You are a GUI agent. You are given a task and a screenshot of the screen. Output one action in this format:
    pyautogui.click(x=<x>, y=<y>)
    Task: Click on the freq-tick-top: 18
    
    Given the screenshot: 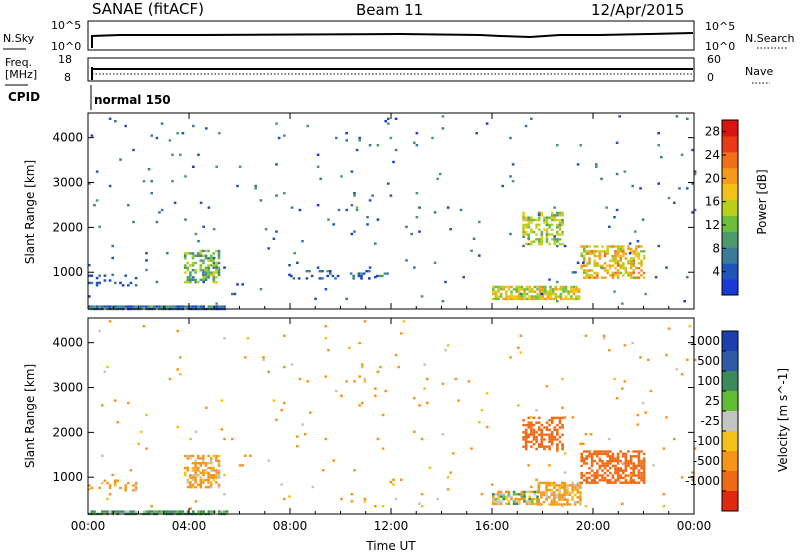 What is the action you would take?
    pyautogui.click(x=65, y=59)
    